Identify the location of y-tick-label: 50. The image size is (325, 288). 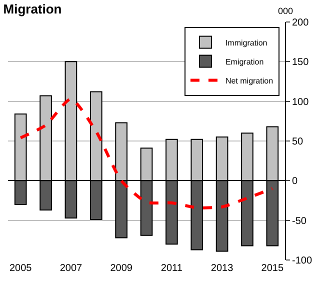
(298, 142).